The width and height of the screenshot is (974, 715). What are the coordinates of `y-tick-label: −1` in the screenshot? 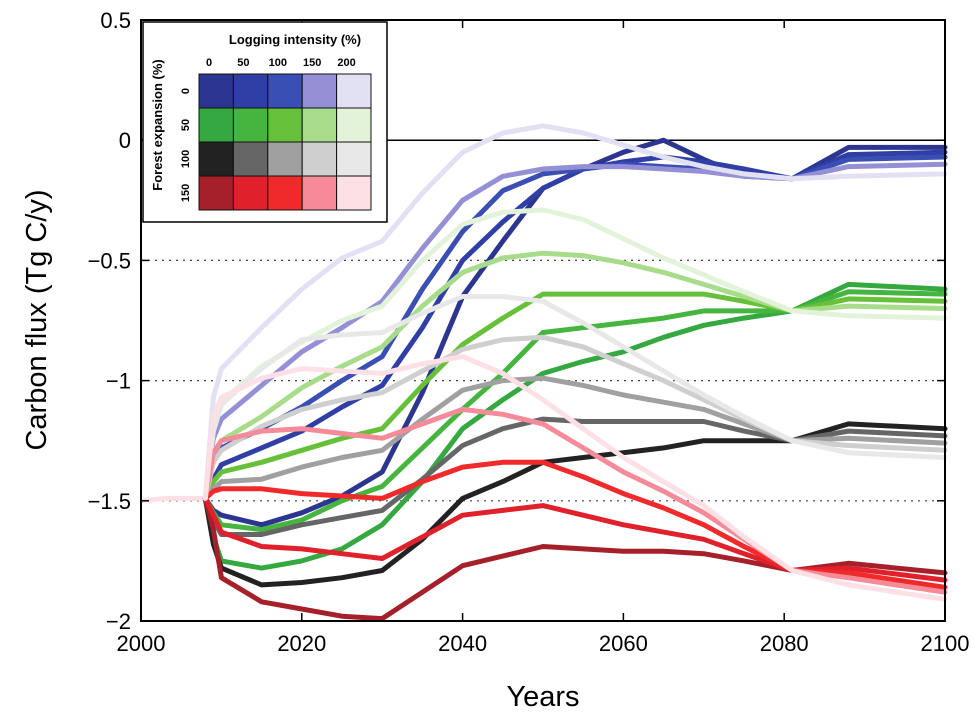 It's located at (118, 381).